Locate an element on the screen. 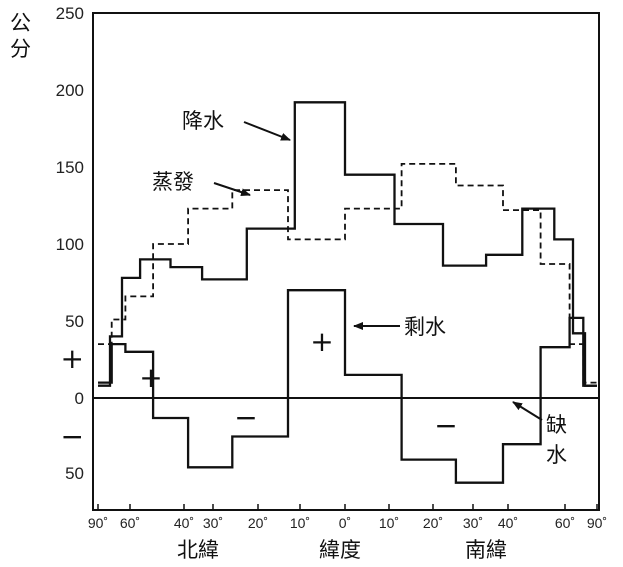 The height and width of the screenshot is (567, 623). y-tick-250: 250 is located at coordinates (70, 13).